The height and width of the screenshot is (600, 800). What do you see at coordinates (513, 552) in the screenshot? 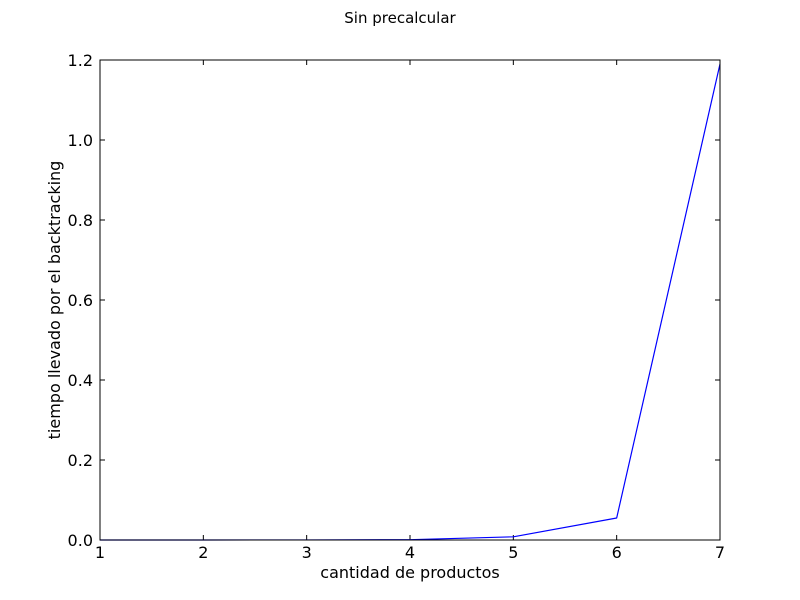
I see `x-tick-label: 5` at bounding box center [513, 552].